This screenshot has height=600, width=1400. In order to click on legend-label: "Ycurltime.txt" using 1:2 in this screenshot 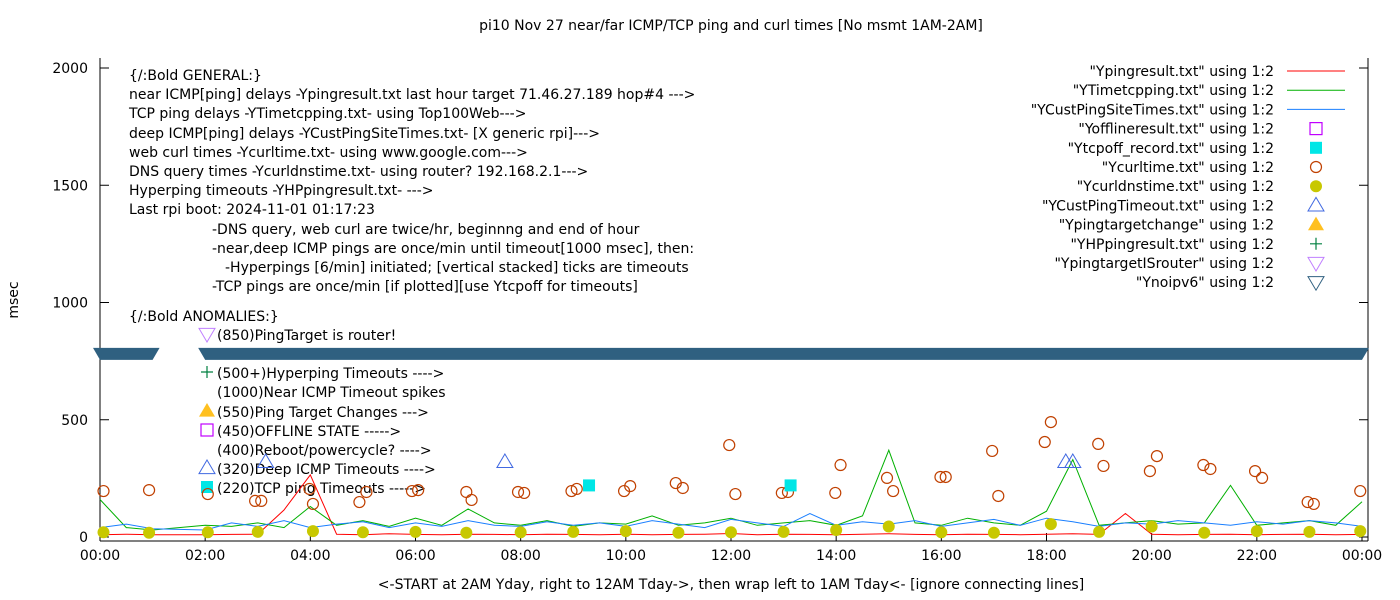, I will do `click(1188, 168)`.